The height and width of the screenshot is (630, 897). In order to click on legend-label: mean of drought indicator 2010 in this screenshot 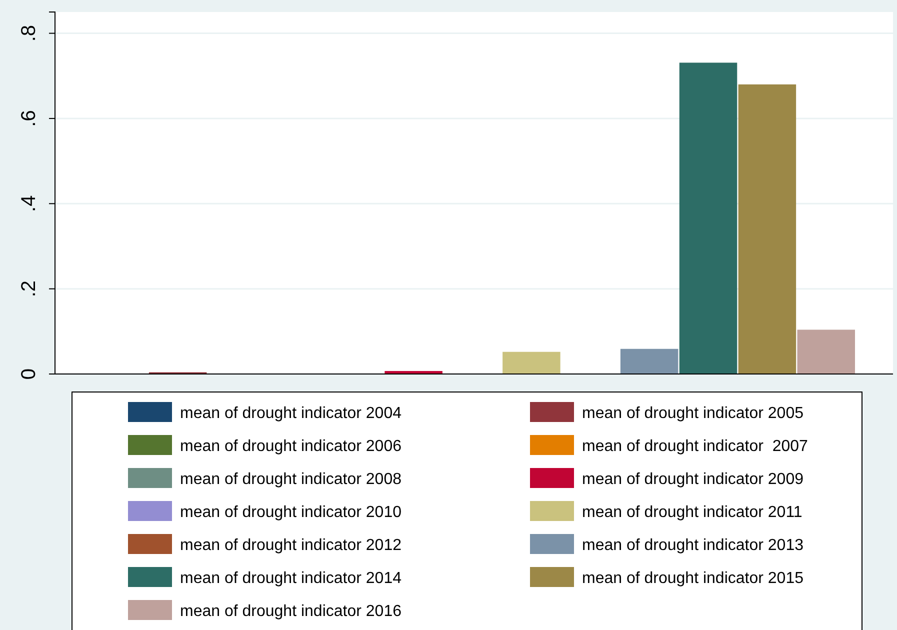, I will do `click(291, 512)`.